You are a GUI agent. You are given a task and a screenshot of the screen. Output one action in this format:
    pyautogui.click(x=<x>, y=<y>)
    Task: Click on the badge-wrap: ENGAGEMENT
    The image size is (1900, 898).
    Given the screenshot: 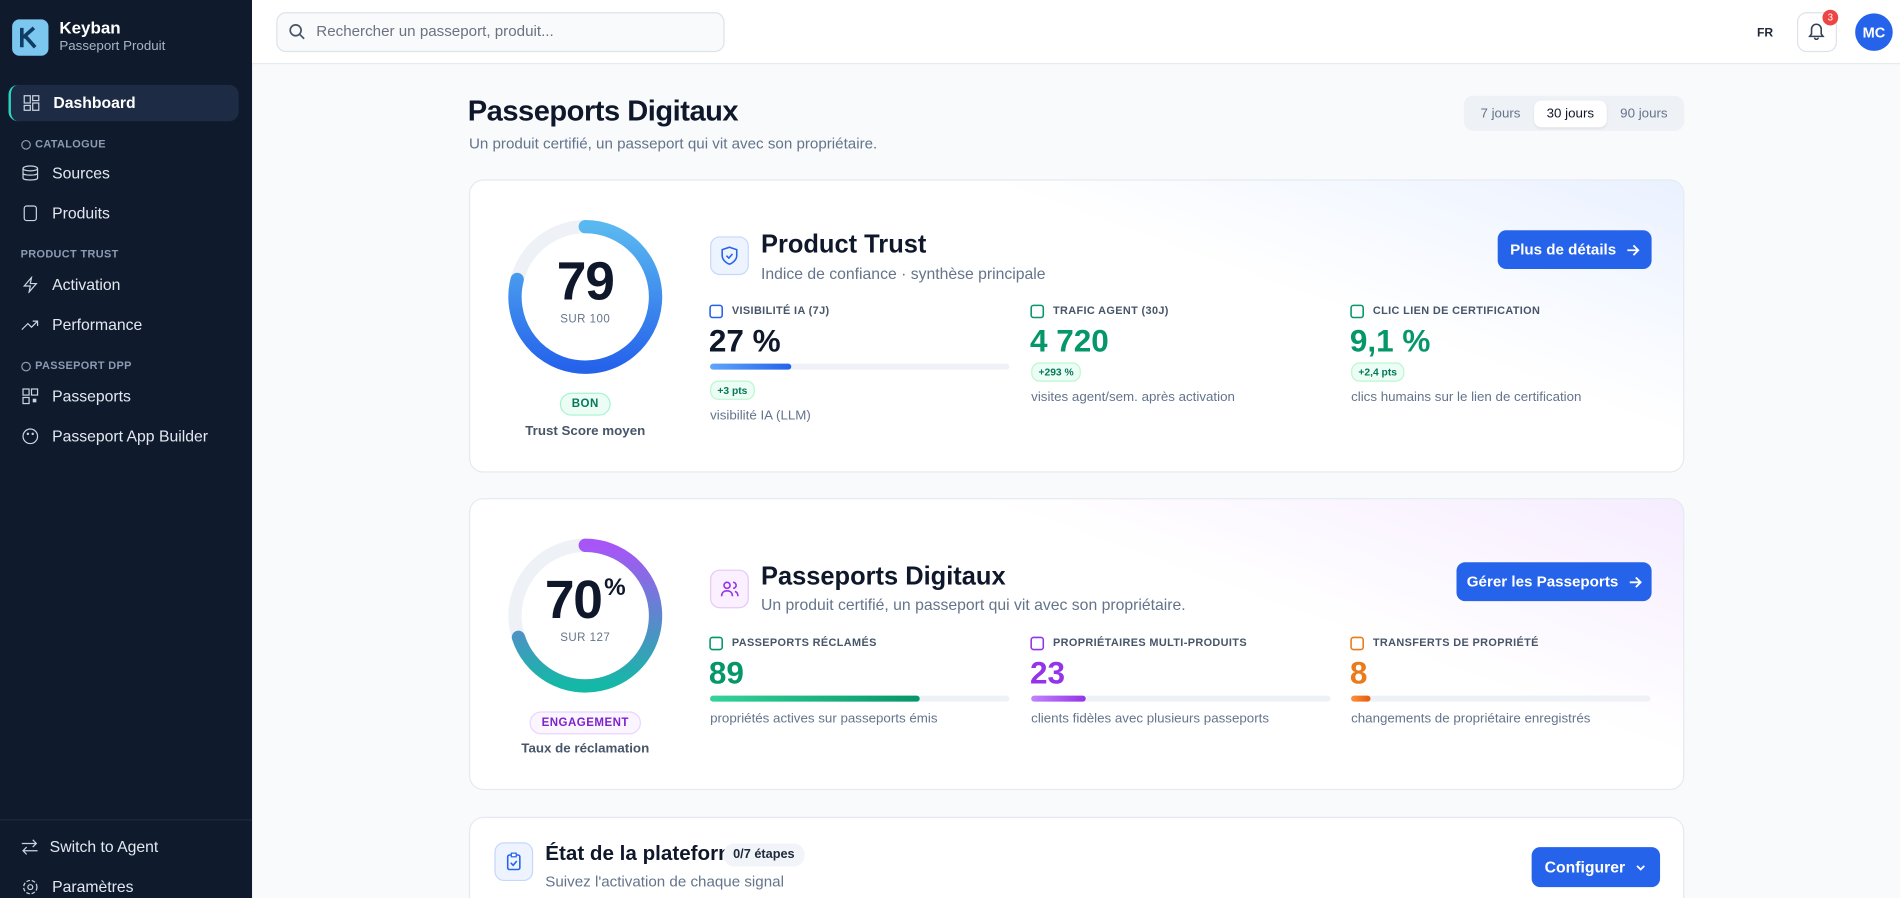 What is the action you would take?
    pyautogui.click(x=585, y=723)
    